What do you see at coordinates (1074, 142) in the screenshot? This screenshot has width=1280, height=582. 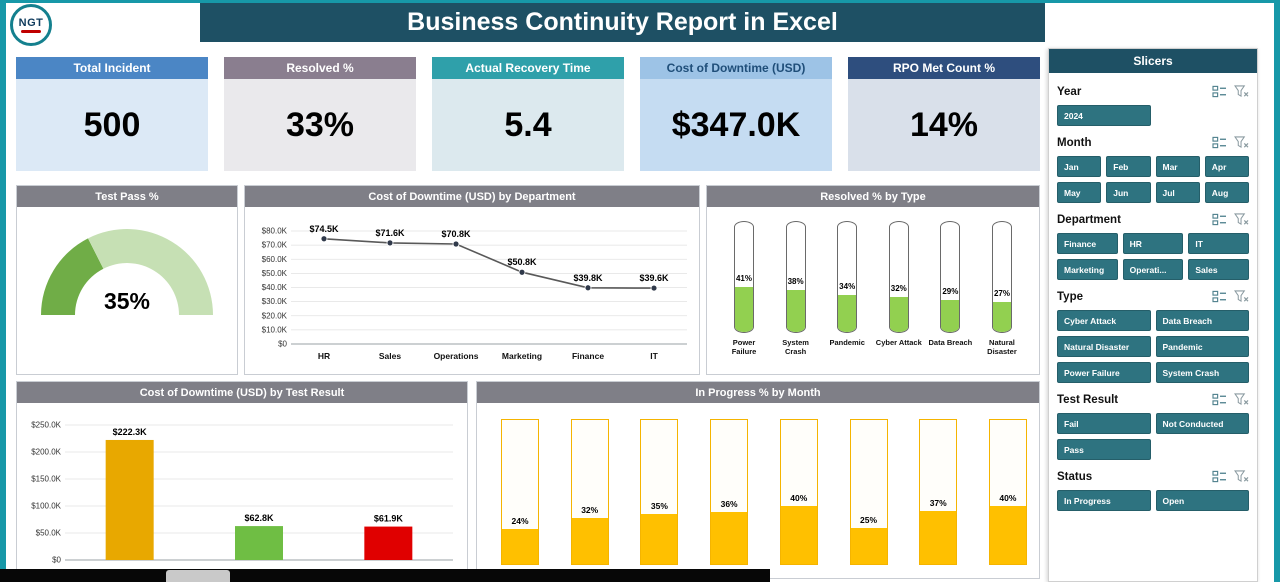 I see `slicer-section-label: Month` at bounding box center [1074, 142].